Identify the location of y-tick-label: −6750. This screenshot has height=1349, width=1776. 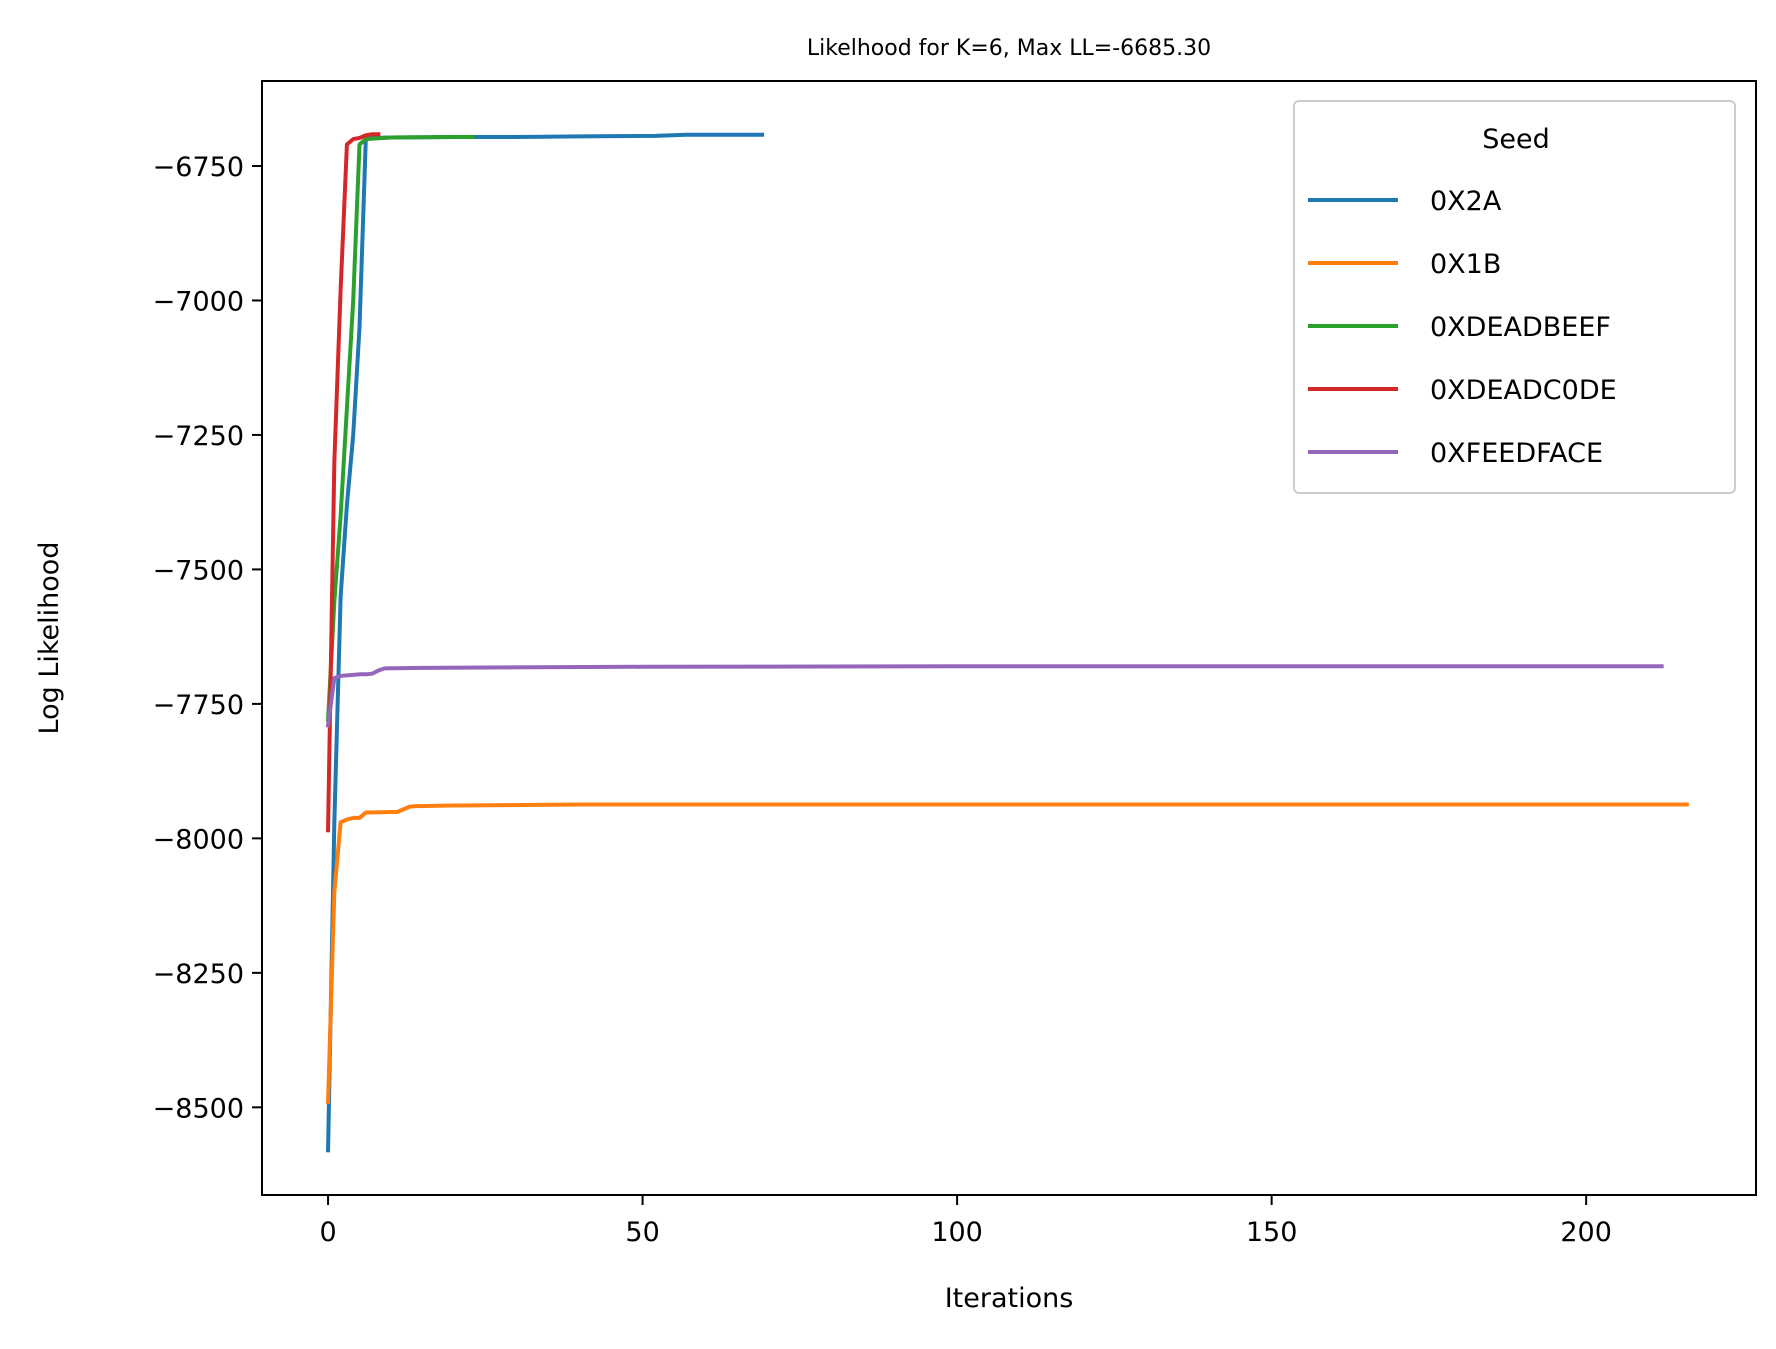
(198, 167).